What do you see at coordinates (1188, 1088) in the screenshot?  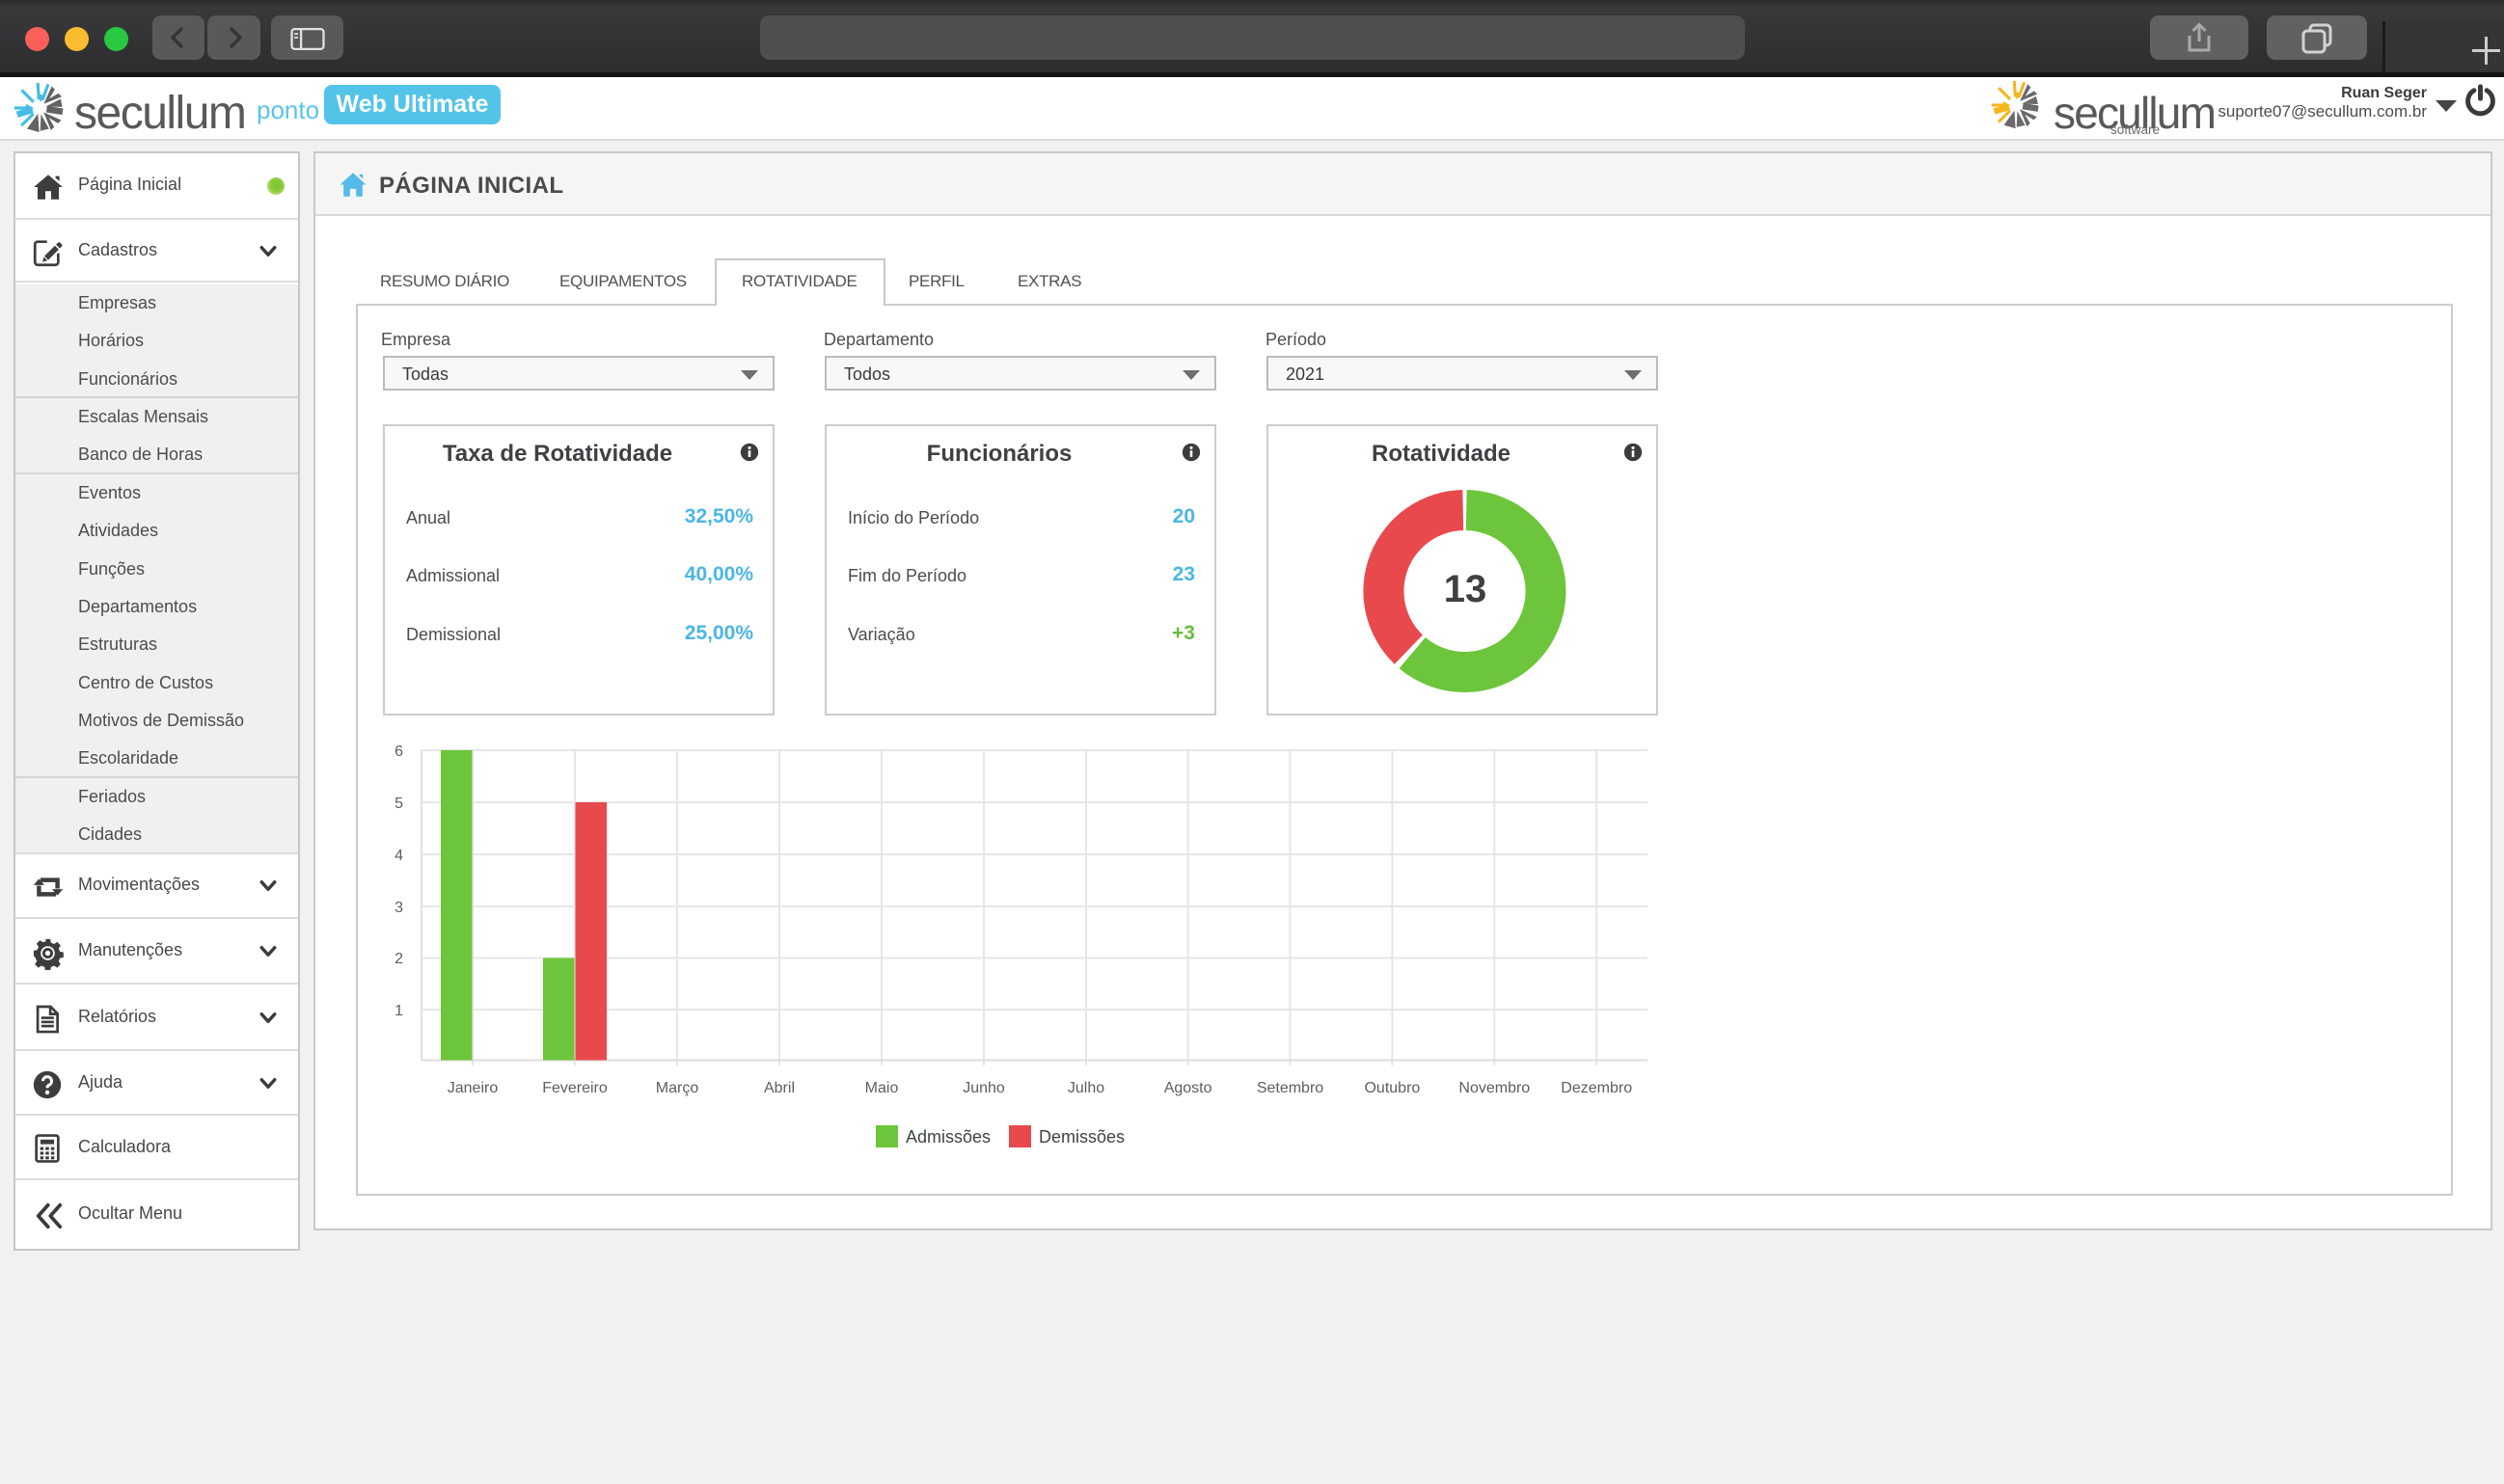 I see `svg-text: Agosto` at bounding box center [1188, 1088].